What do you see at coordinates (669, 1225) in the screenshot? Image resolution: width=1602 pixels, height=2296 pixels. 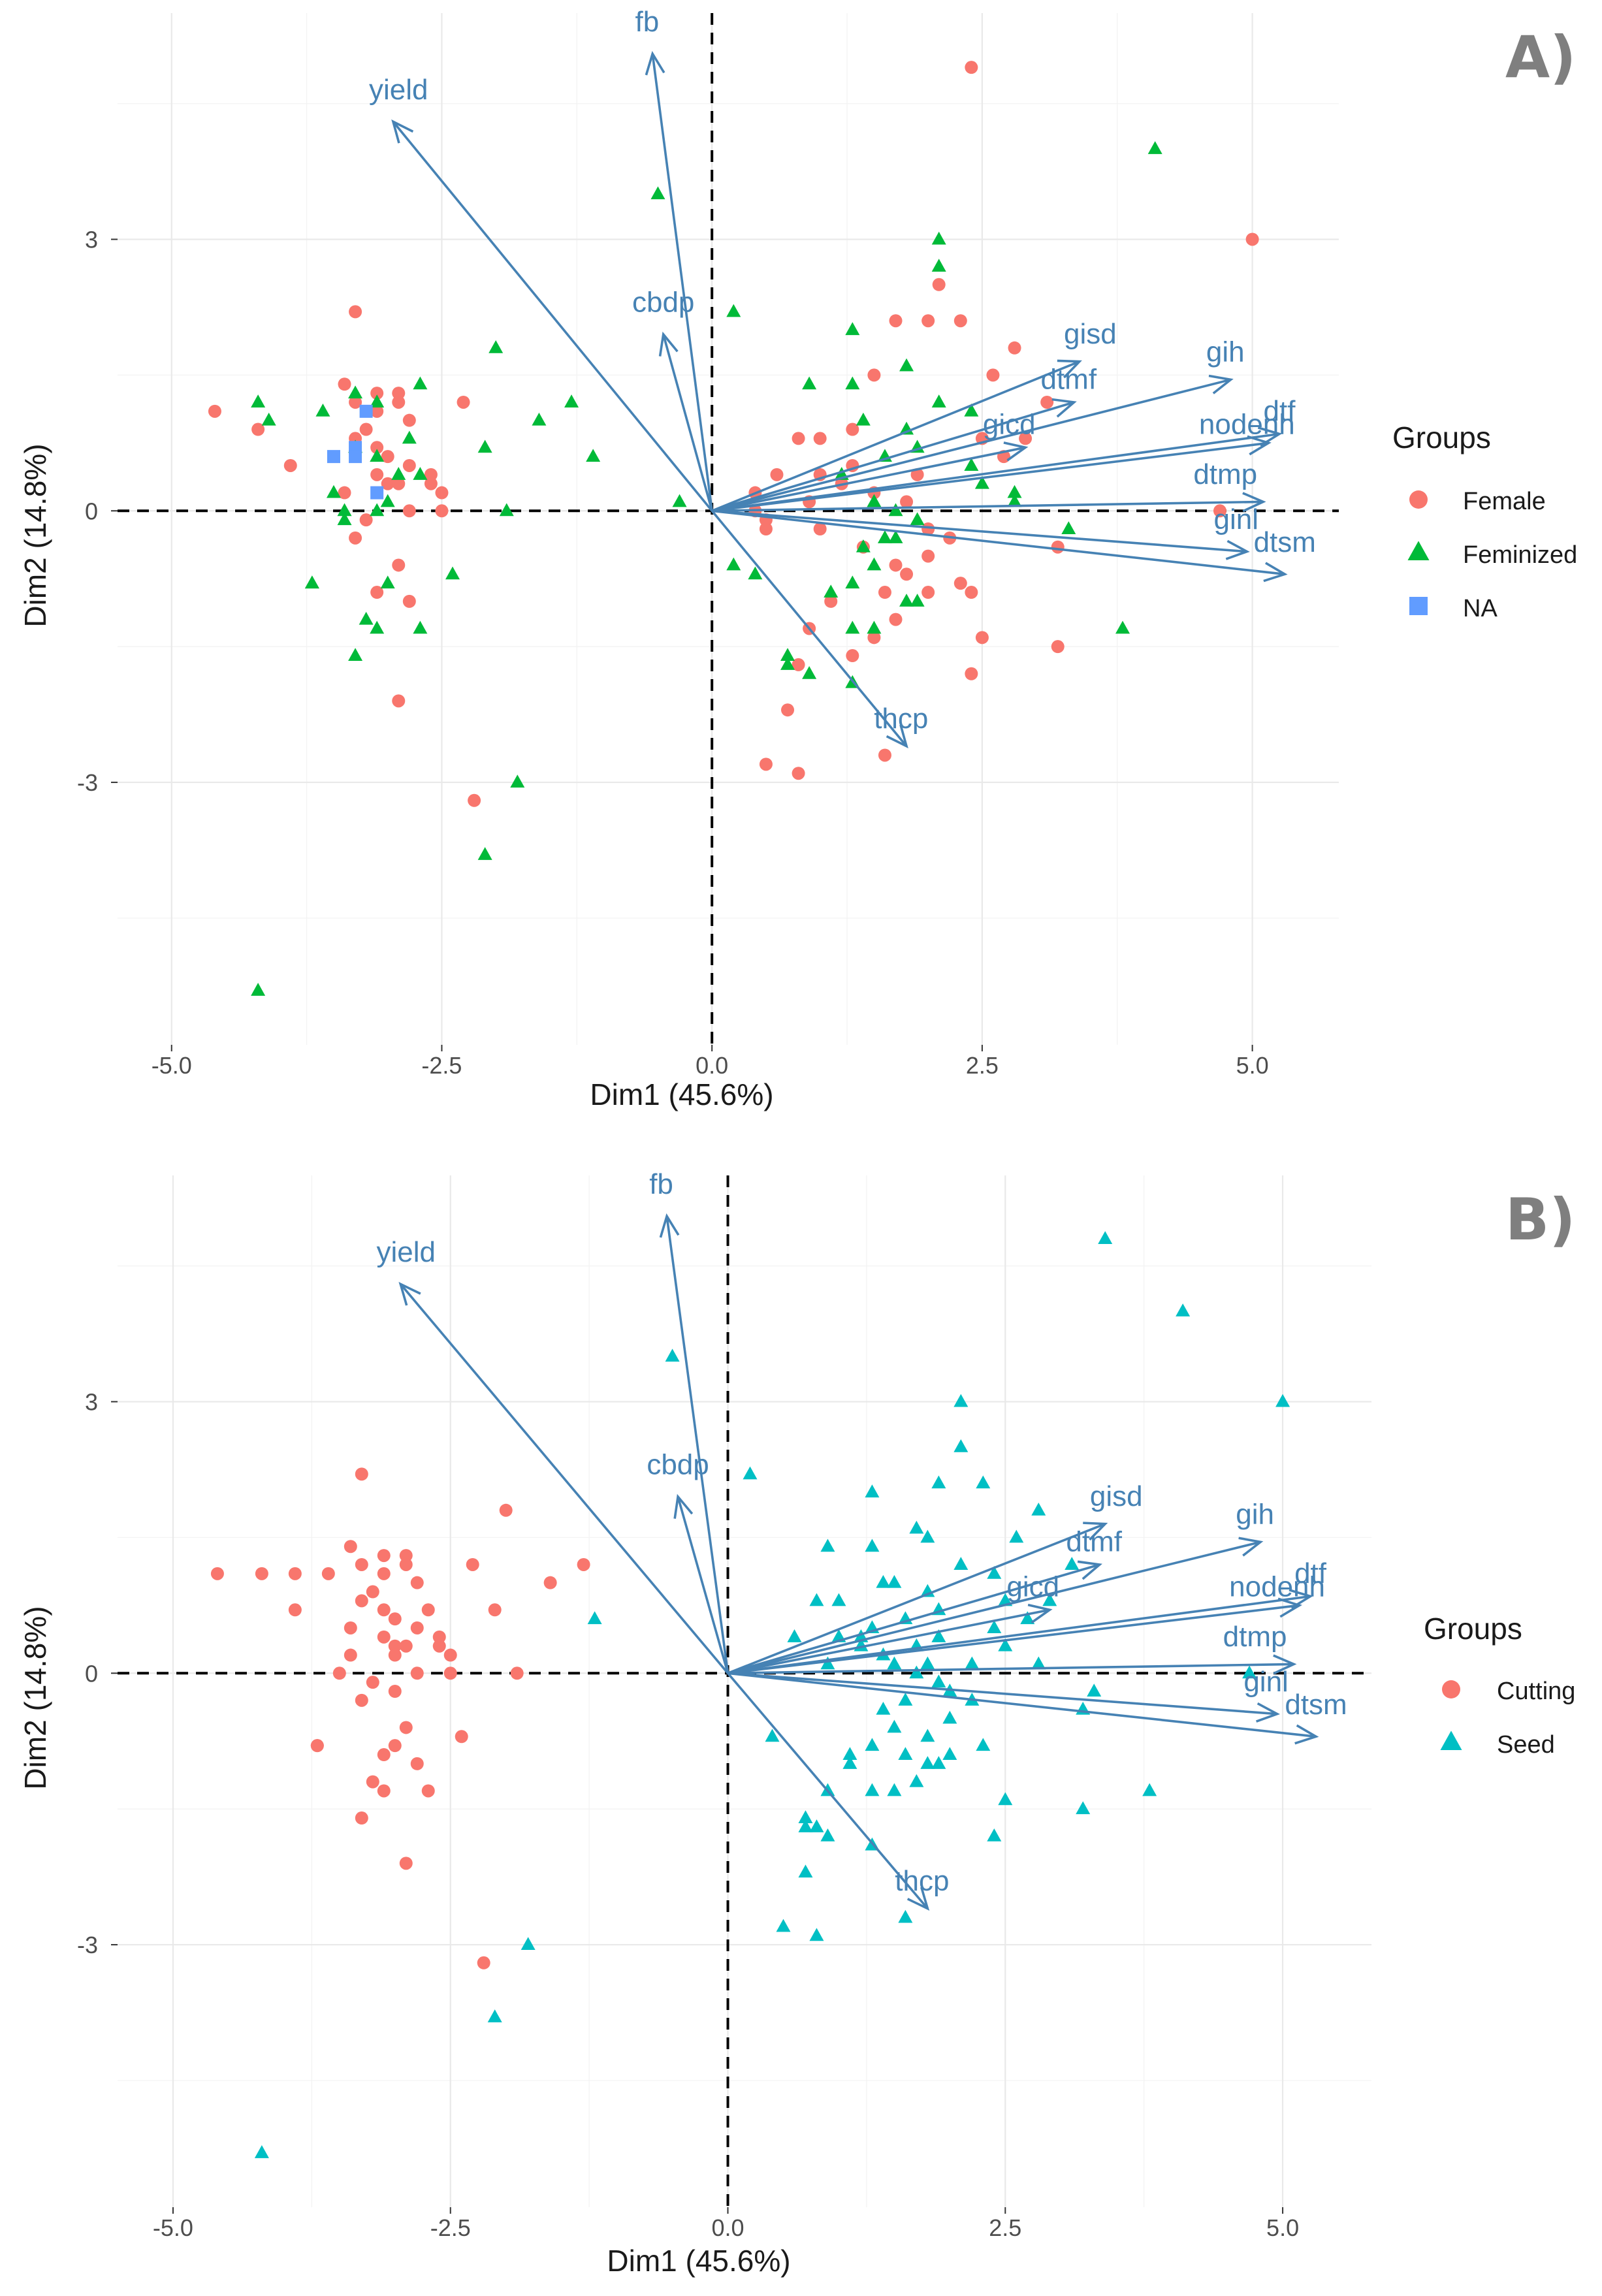 I see `variable-arrowhead-fb` at bounding box center [669, 1225].